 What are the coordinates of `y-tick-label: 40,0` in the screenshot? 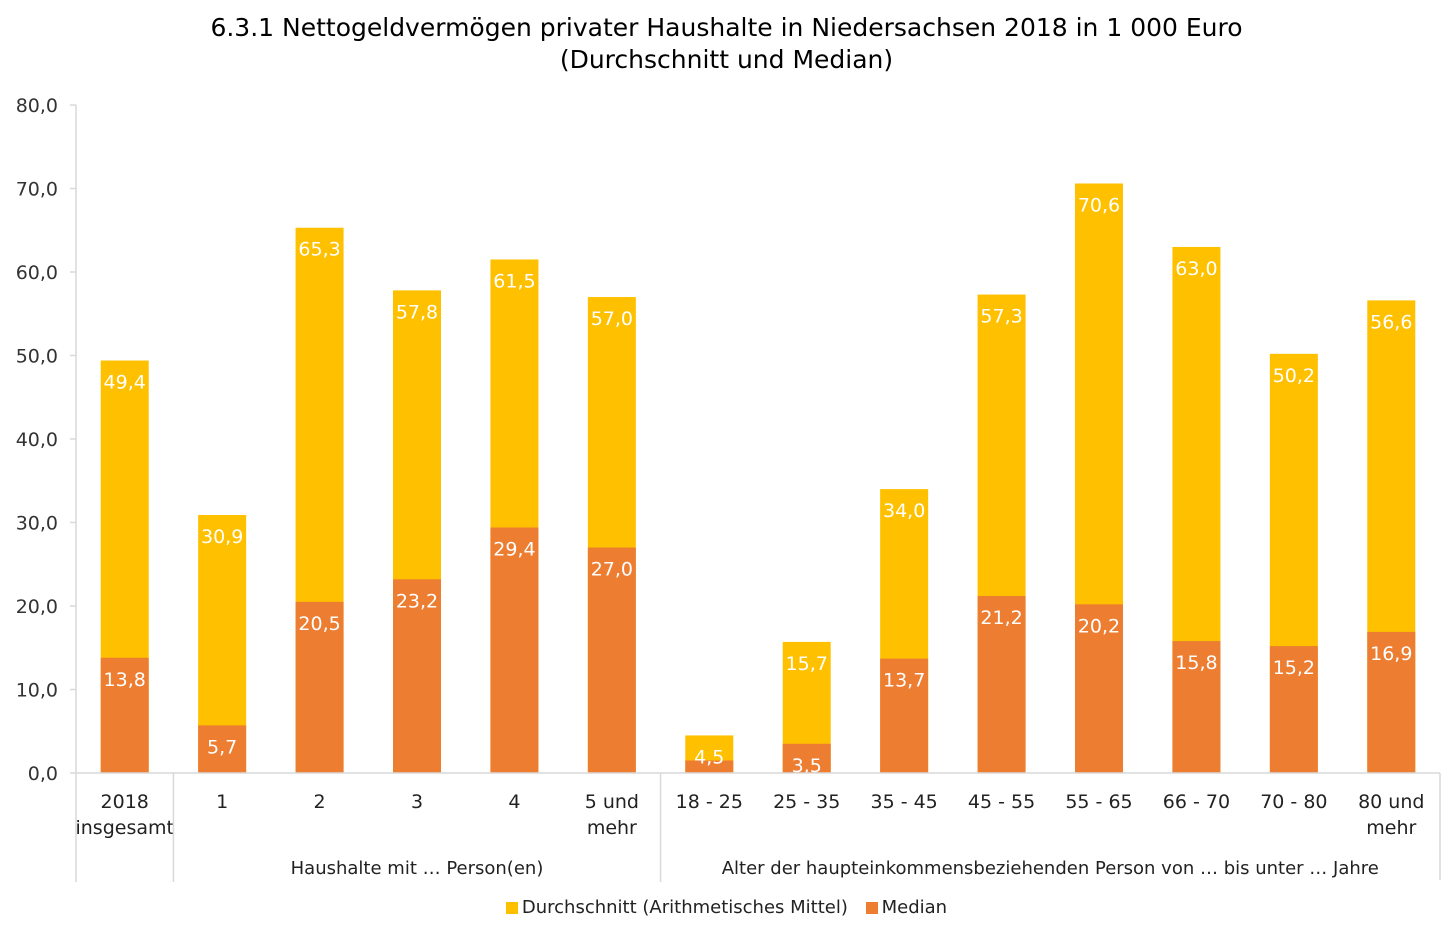 It's located at (37, 440).